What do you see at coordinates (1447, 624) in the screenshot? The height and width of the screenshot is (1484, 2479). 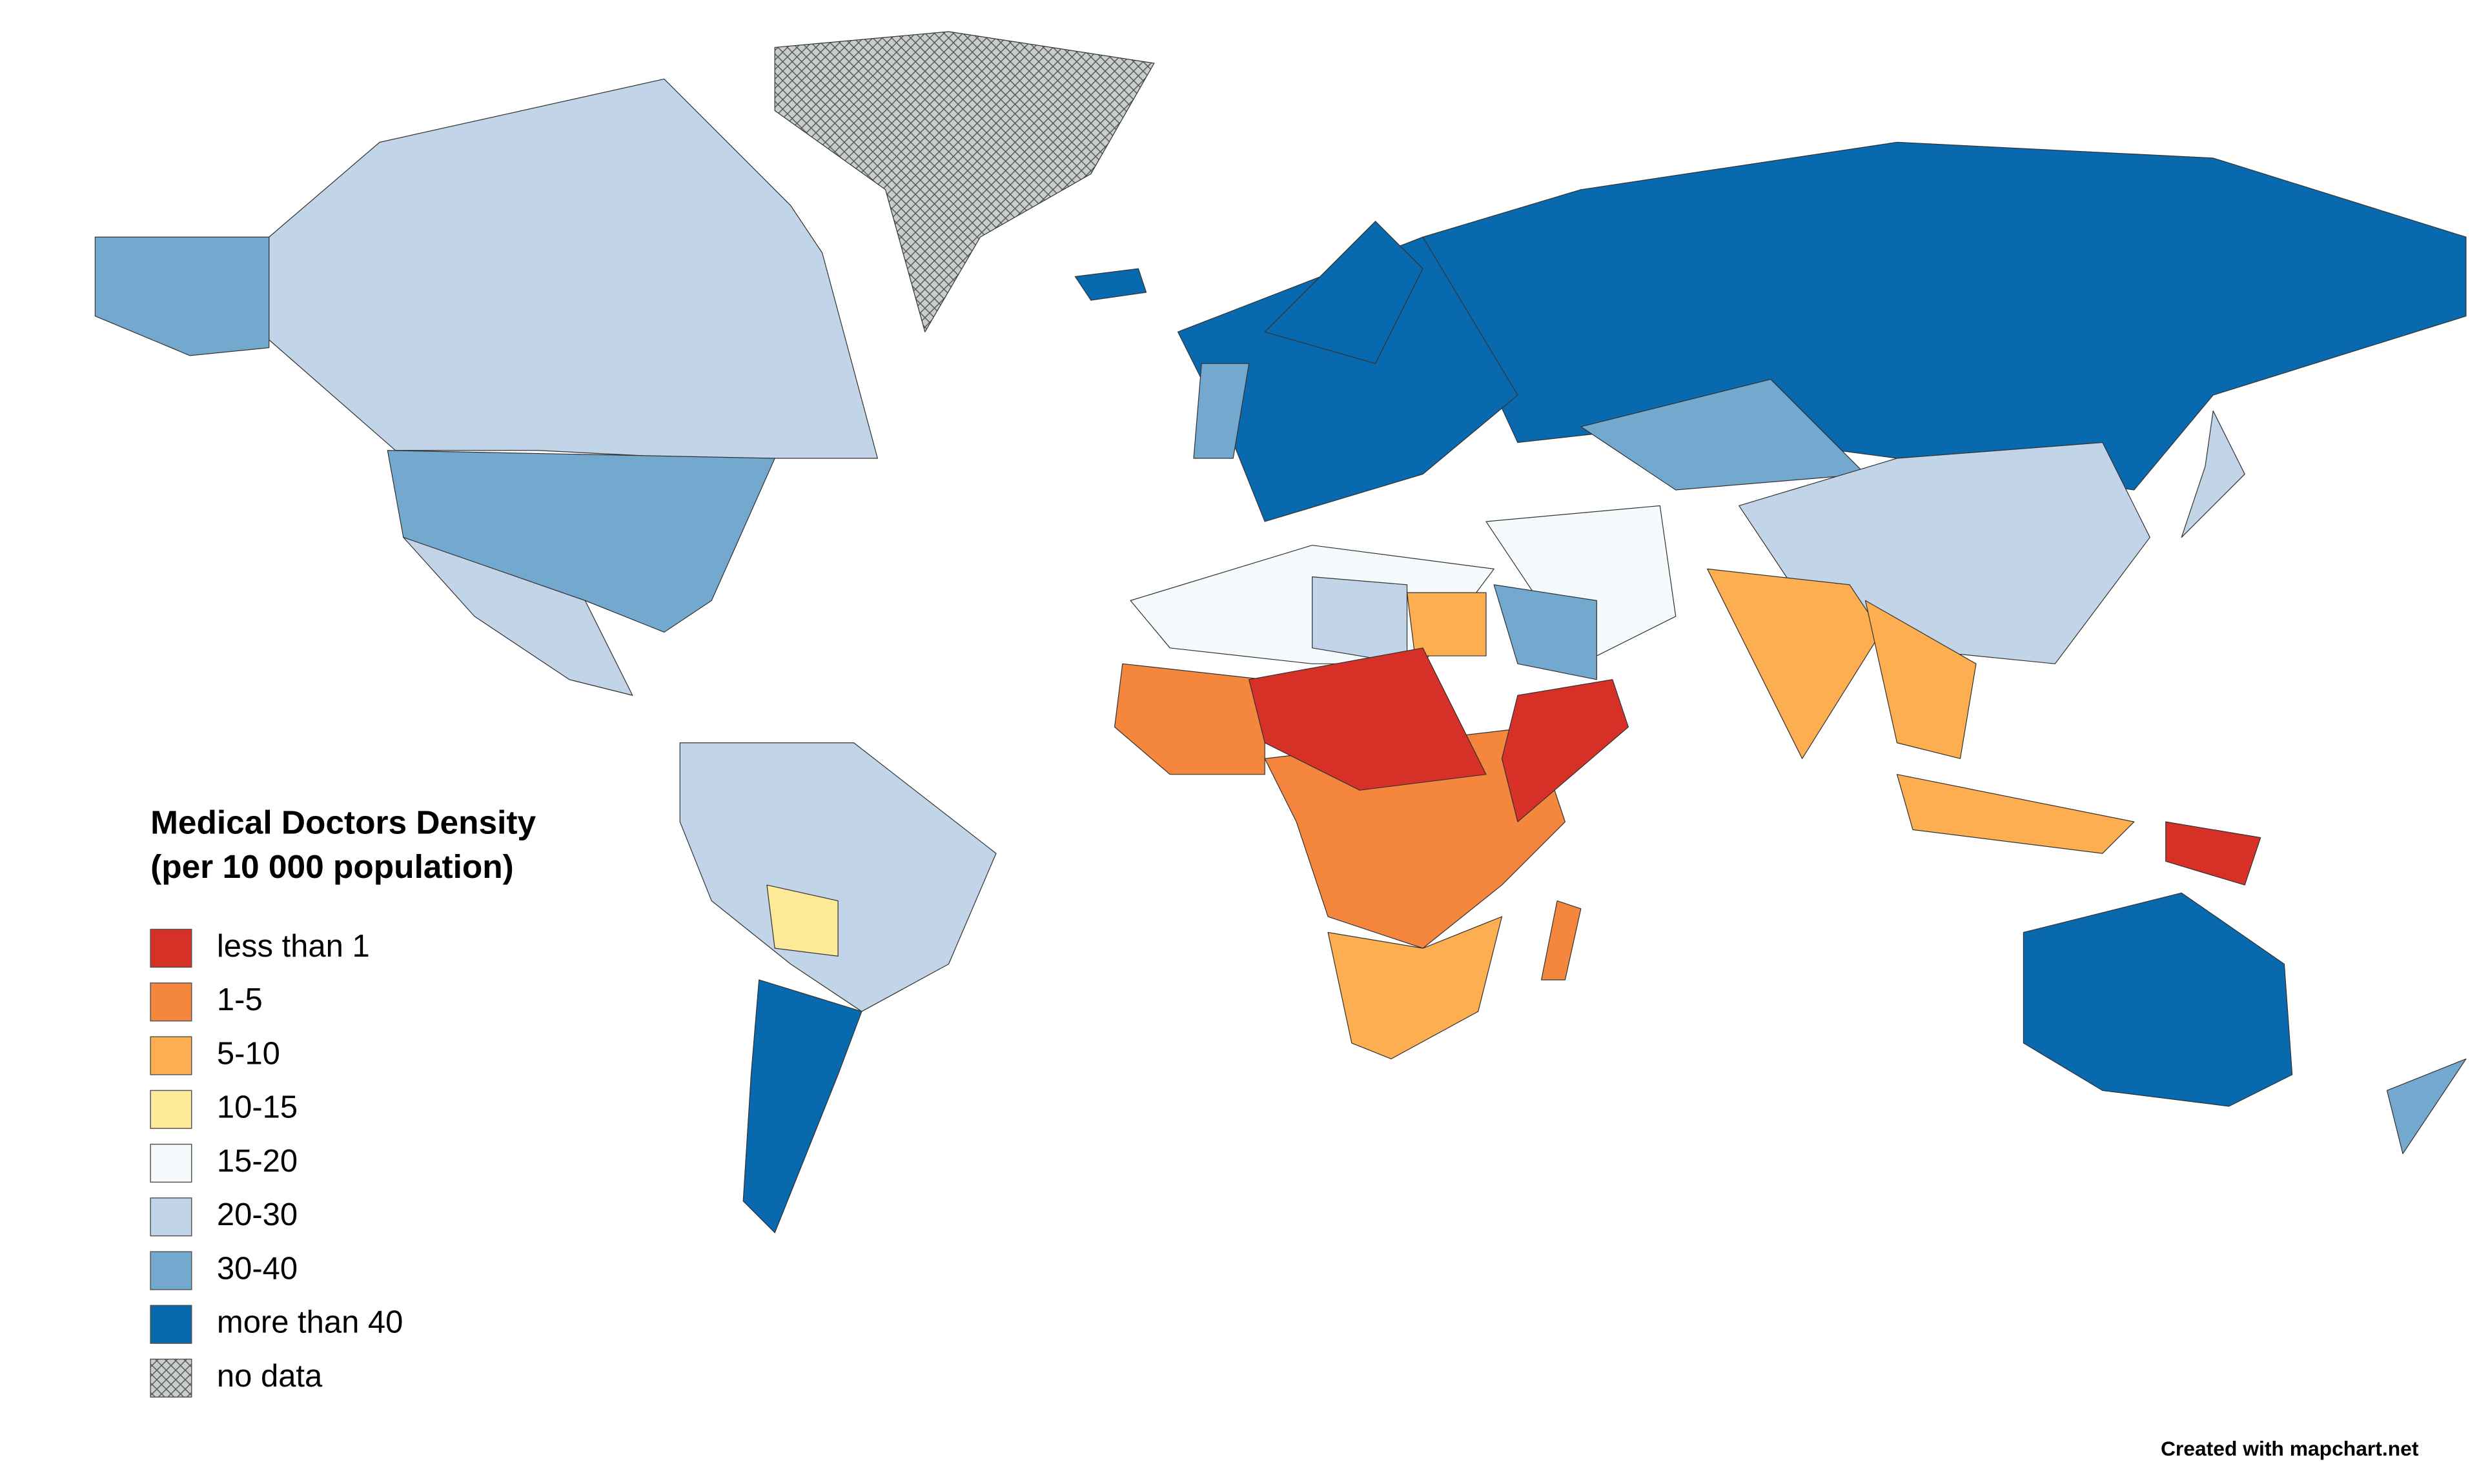 I see `egypt` at bounding box center [1447, 624].